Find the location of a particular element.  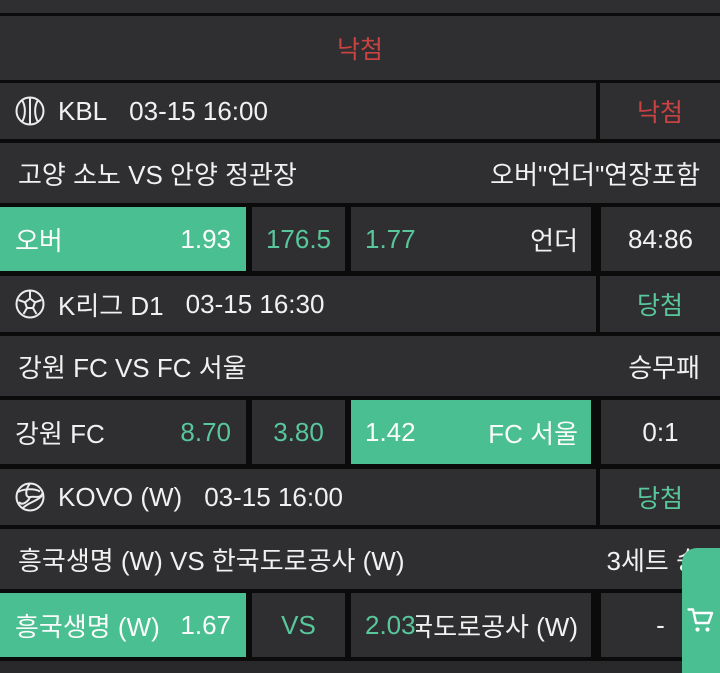

match-2-teams-row: 강원 FC VS FC 서울 승무패 is located at coordinates (360, 366).